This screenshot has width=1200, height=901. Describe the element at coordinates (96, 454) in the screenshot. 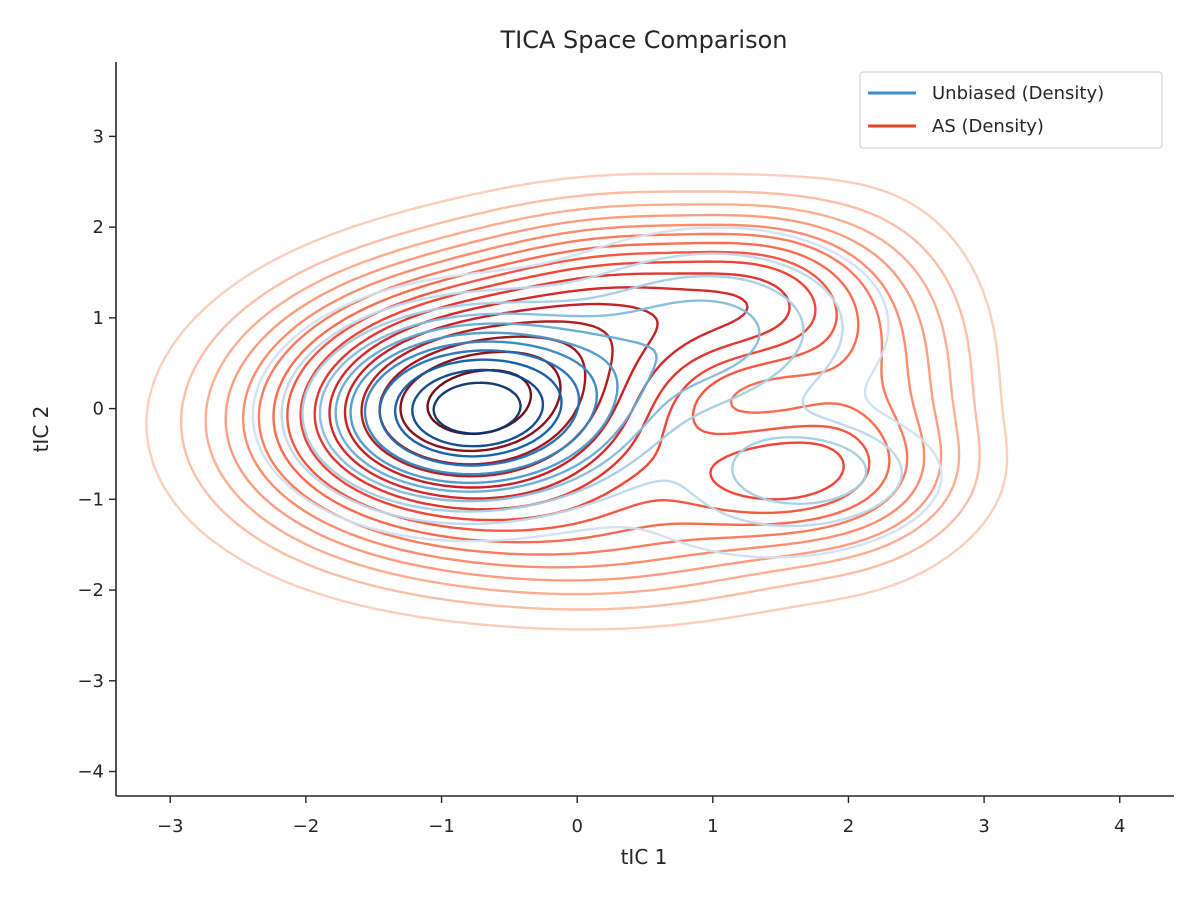

I see `y-axis-ticks: −4 −3 −2 −1 0 1 2 3` at that location.